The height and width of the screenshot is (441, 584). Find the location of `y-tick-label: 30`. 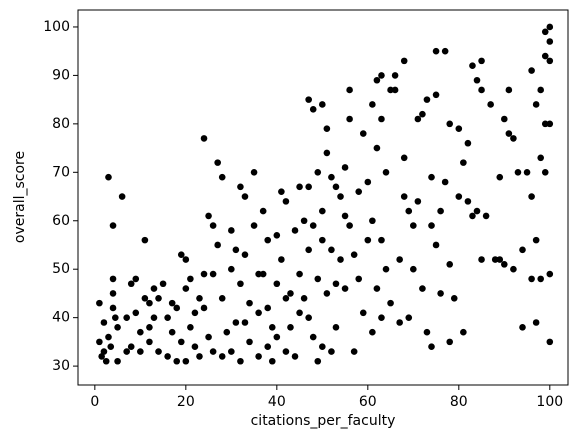

y-tick-label: 30 is located at coordinates (61, 366).